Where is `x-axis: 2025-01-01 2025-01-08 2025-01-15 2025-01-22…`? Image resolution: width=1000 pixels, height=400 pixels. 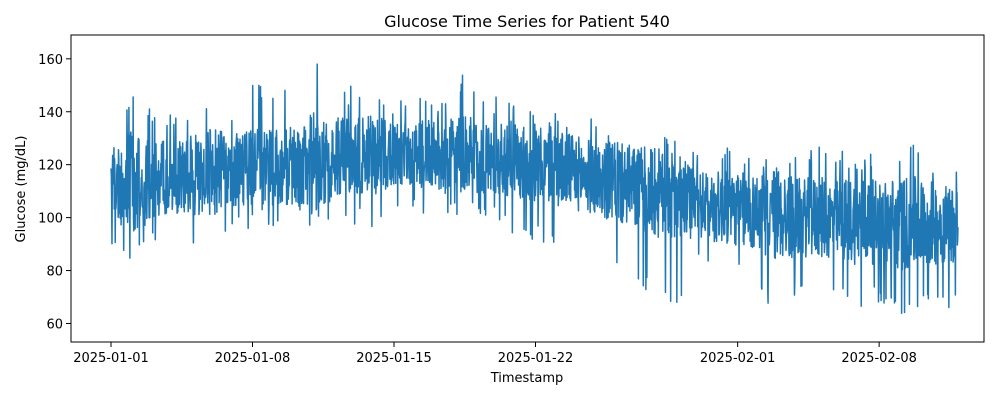 x-axis: 2025-01-01 2025-01-08 2025-01-15 2025-01-22… is located at coordinates (495, 354).